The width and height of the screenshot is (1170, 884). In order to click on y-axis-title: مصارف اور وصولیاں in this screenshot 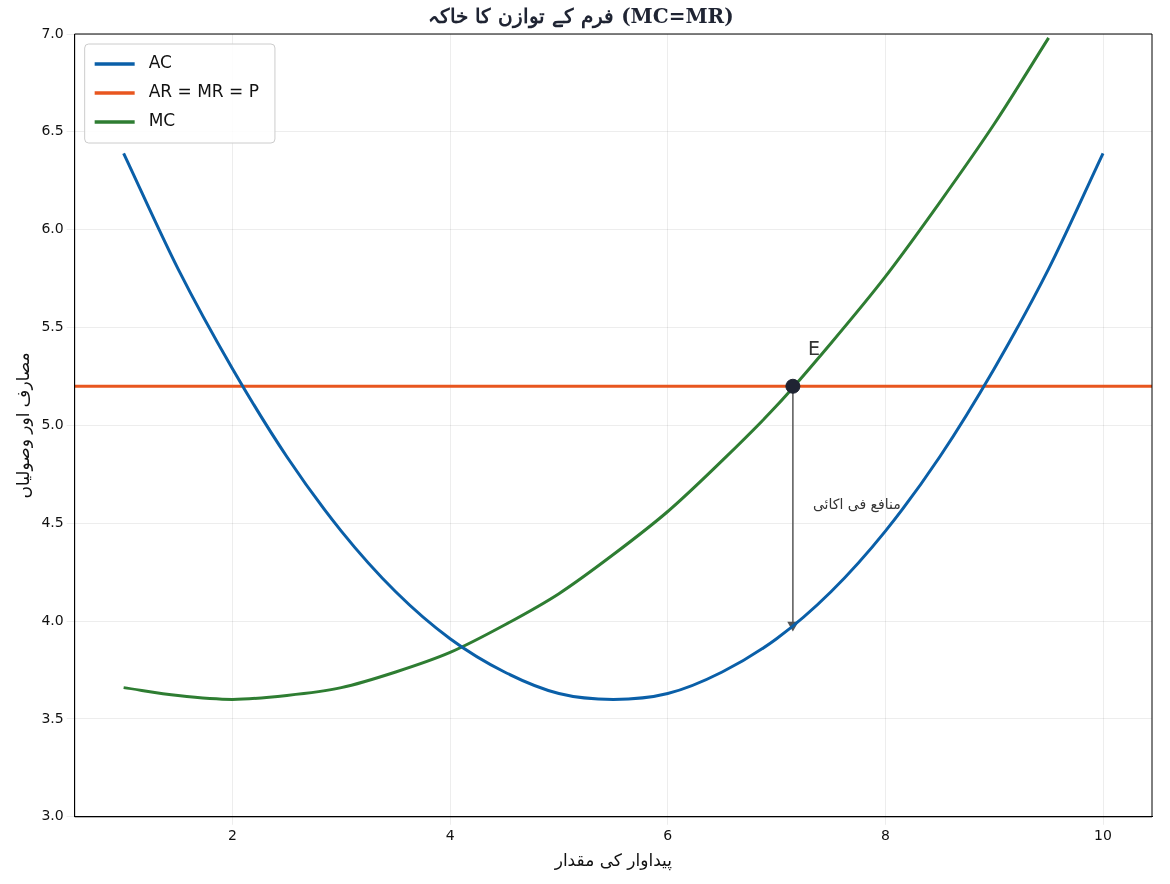, I will do `click(22, 425)`.